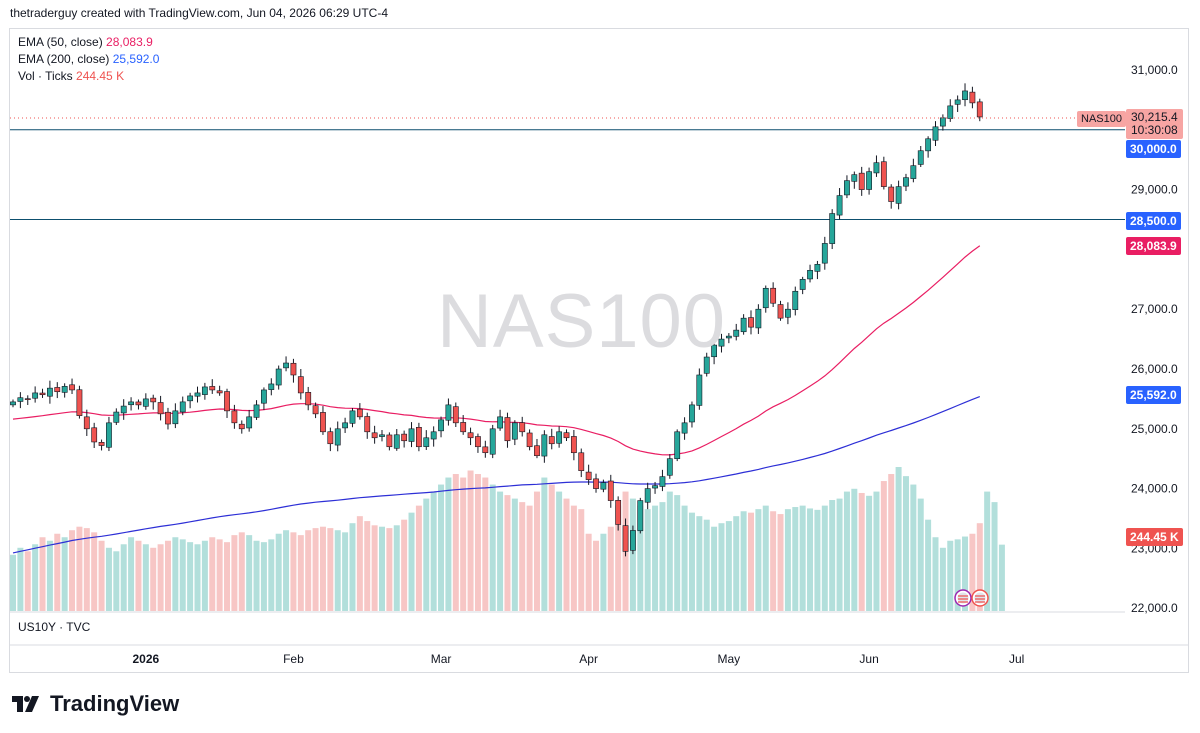  Describe the element at coordinates (89, 59) in the screenshot. I see `legend-ema200: EMA (200, close) 25,592.0` at that location.